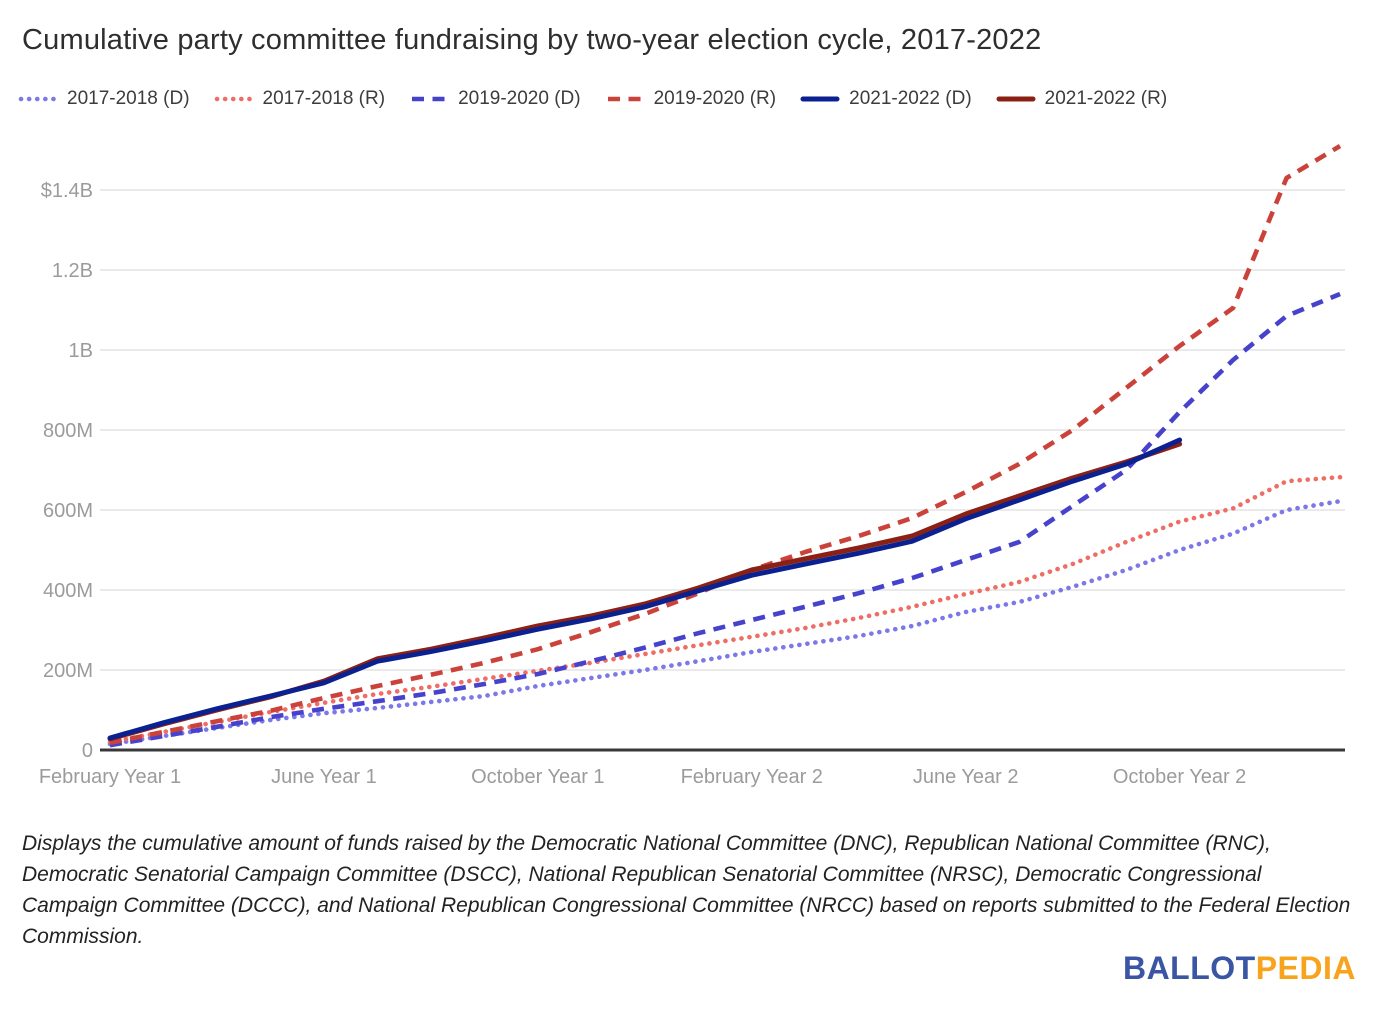 The height and width of the screenshot is (1014, 1380). I want to click on legend-item-label: 2017-2018 (D), so click(128, 98).